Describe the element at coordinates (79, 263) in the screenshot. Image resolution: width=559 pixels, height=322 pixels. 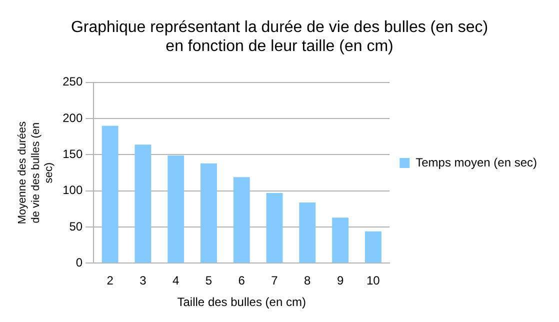
I see `y-tick-label: 0` at that location.